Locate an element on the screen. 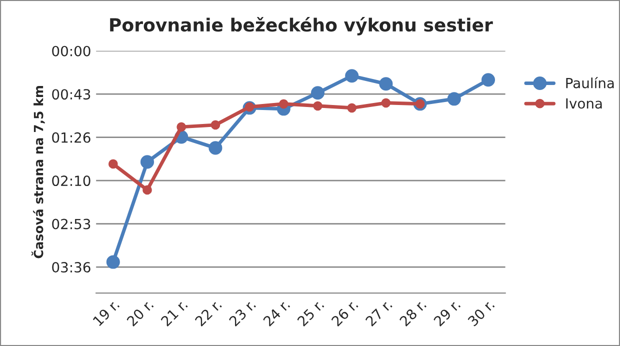  x-tick-label: 22 r. is located at coordinates (208, 313).